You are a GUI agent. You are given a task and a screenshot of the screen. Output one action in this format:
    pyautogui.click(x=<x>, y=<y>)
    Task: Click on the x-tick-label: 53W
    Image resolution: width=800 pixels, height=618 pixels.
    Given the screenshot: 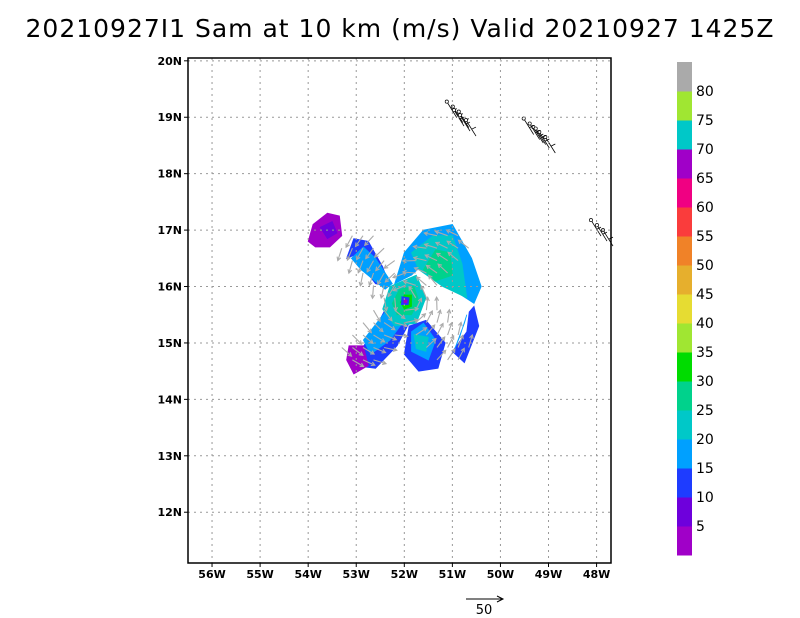 What is the action you would take?
    pyautogui.click(x=356, y=574)
    